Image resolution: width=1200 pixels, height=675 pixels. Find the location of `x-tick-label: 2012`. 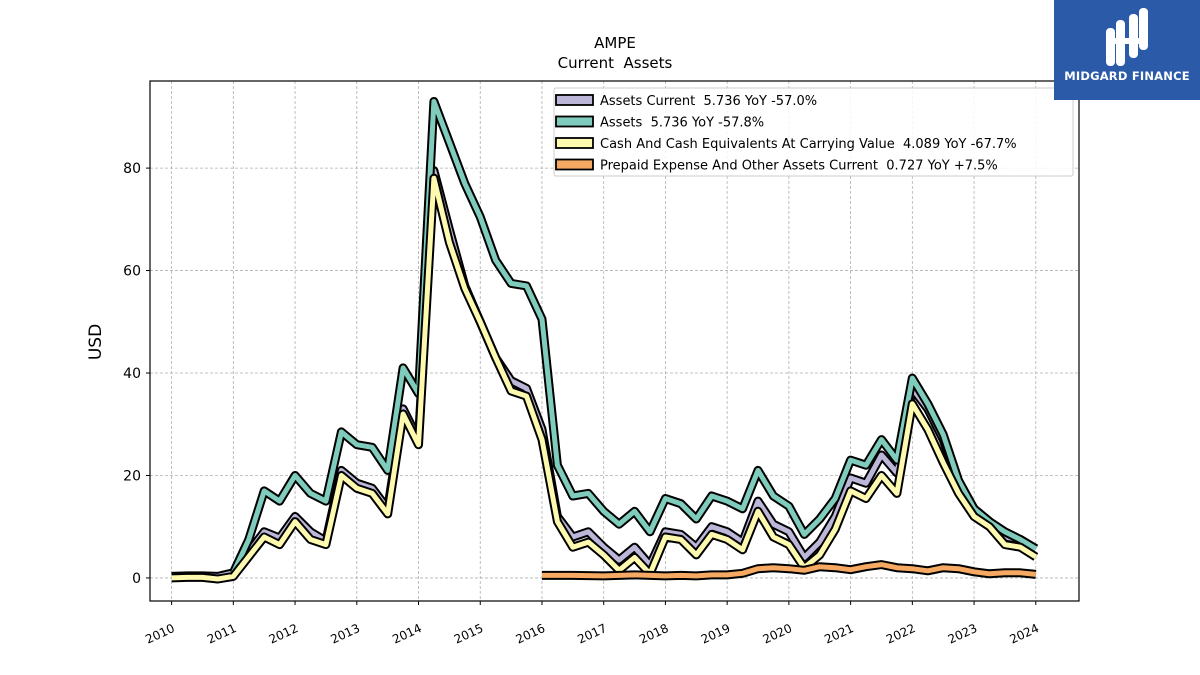

x-tick-label: 2012 is located at coordinates (284, 634).